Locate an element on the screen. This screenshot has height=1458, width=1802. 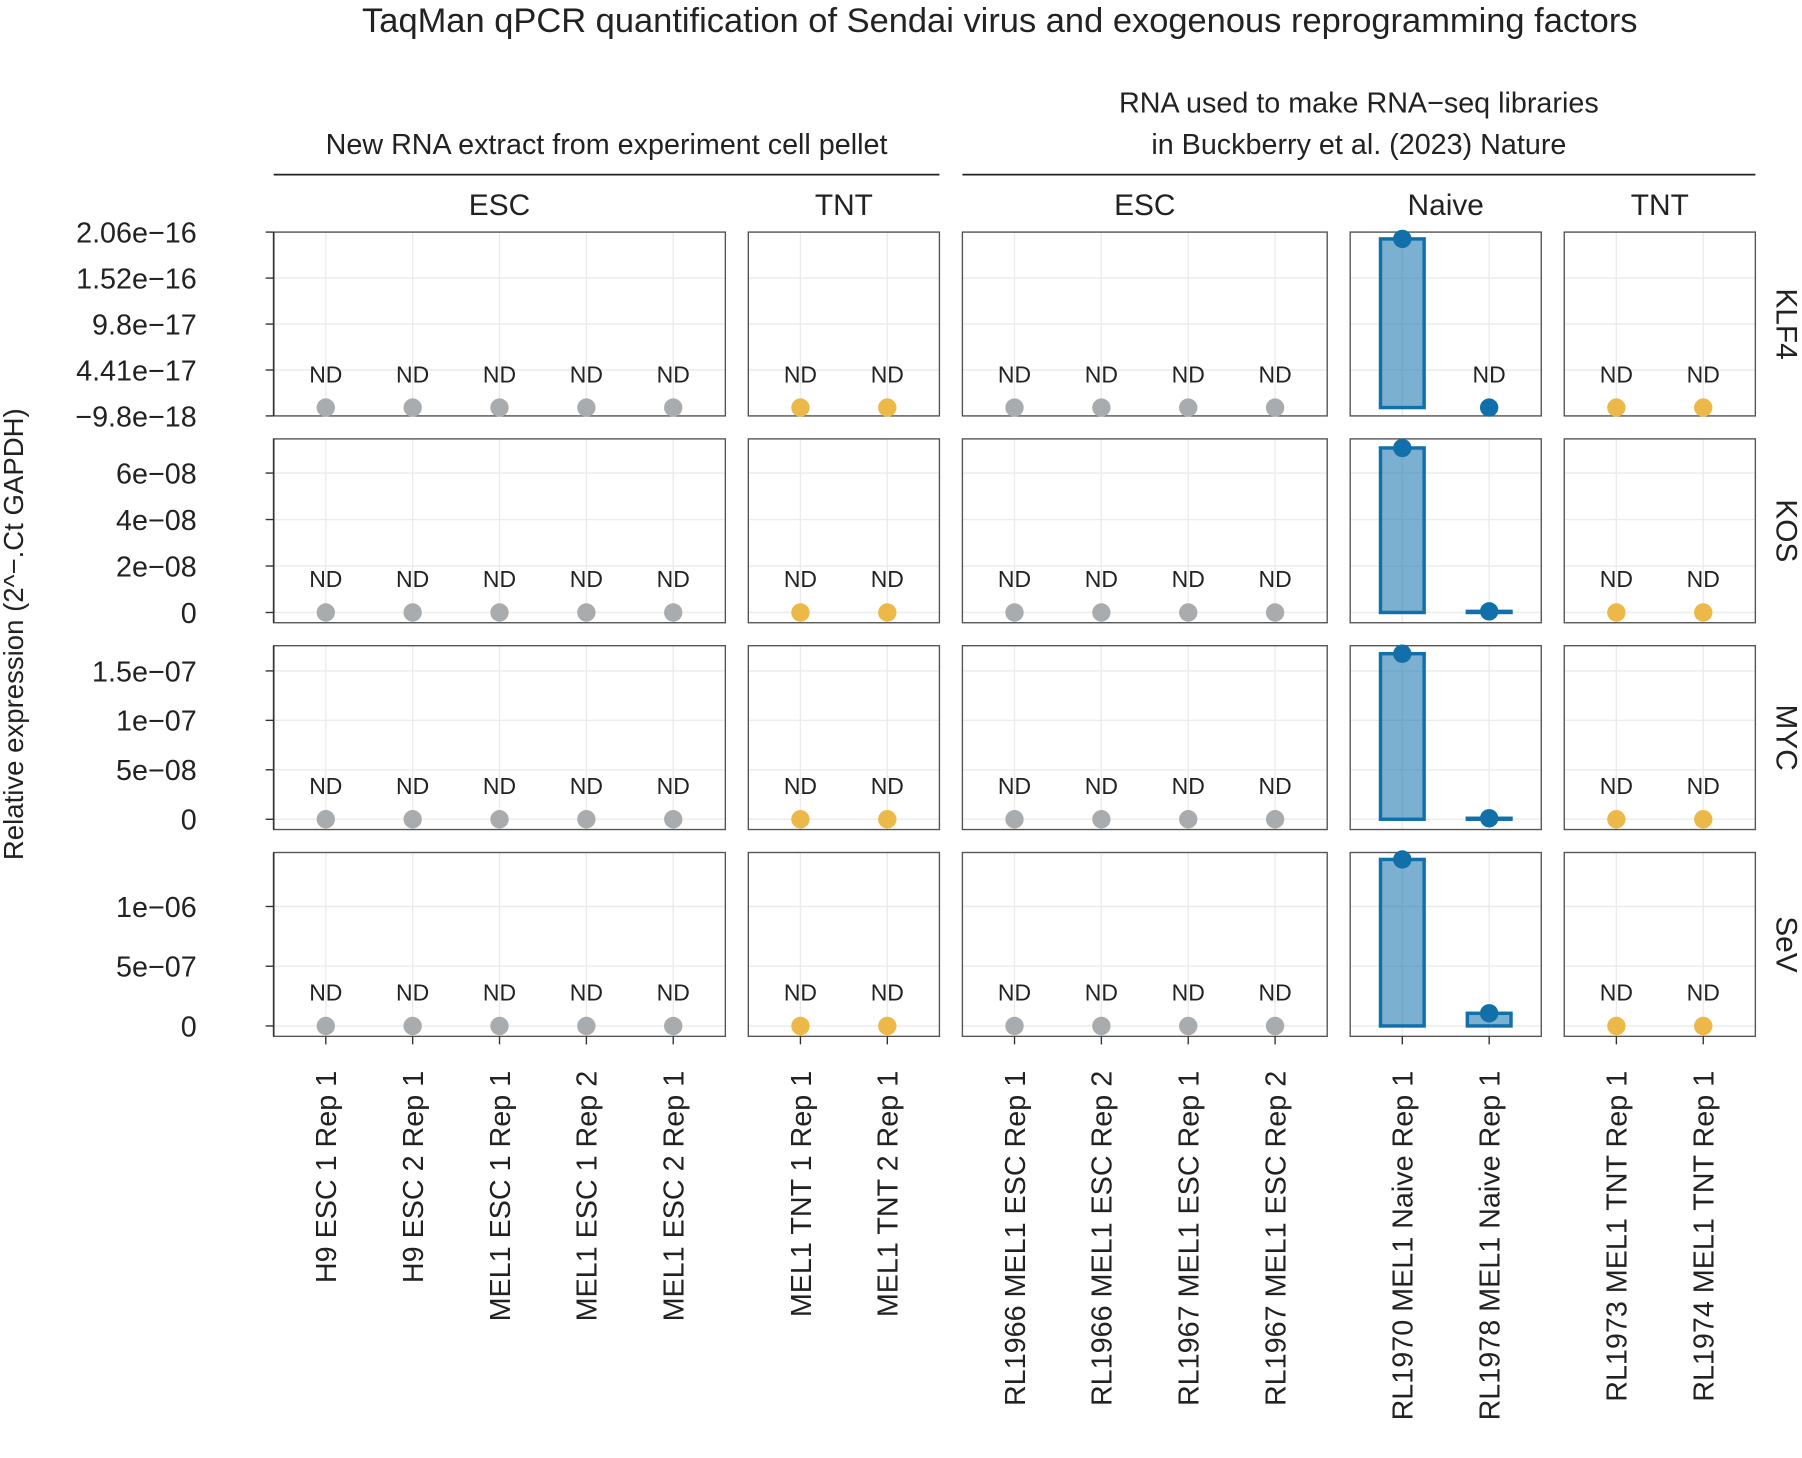
x-tick-label: RL1970 MEL1 Naive Rep 1 is located at coordinates (1404, 1246).